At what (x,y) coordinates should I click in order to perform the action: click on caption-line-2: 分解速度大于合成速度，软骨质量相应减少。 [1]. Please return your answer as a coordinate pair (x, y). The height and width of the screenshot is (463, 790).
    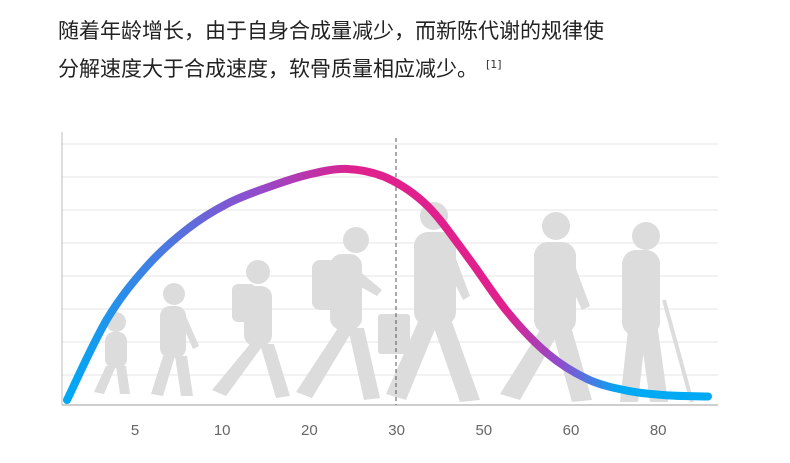
    Looking at the image, I should click on (408, 67).